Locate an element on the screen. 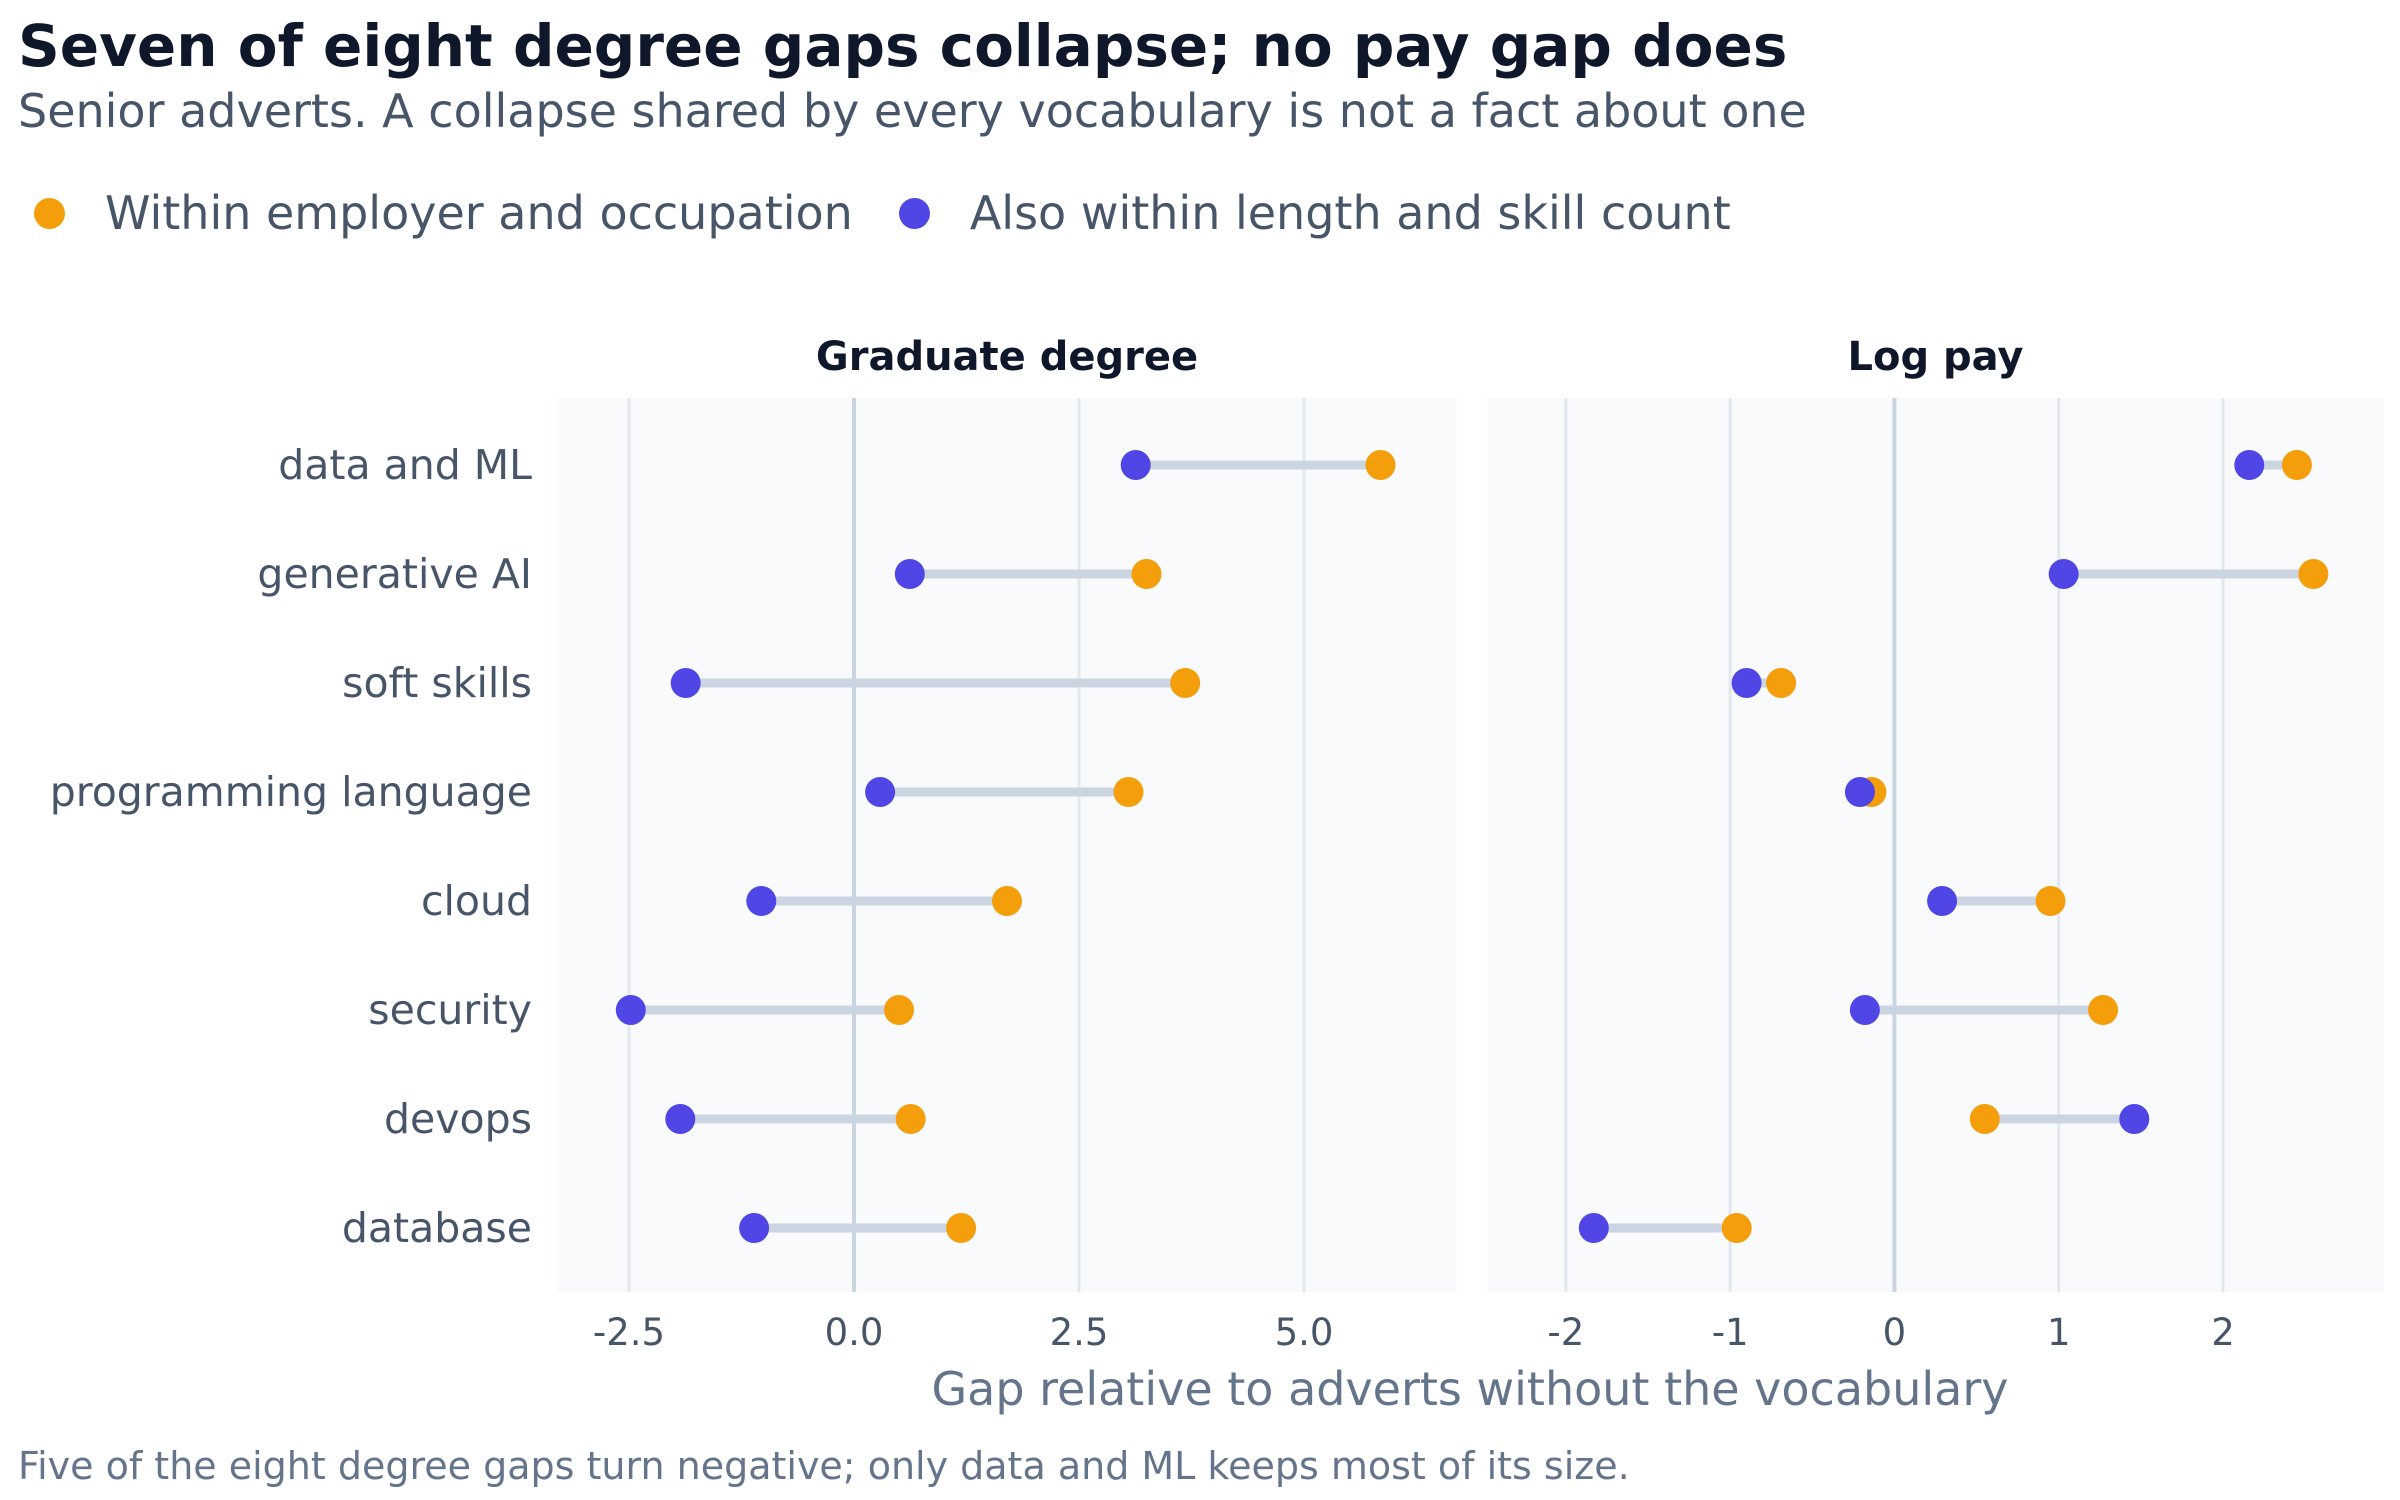 The height and width of the screenshot is (1500, 2400). panel-title: Graduate degree is located at coordinates (1007, 357).